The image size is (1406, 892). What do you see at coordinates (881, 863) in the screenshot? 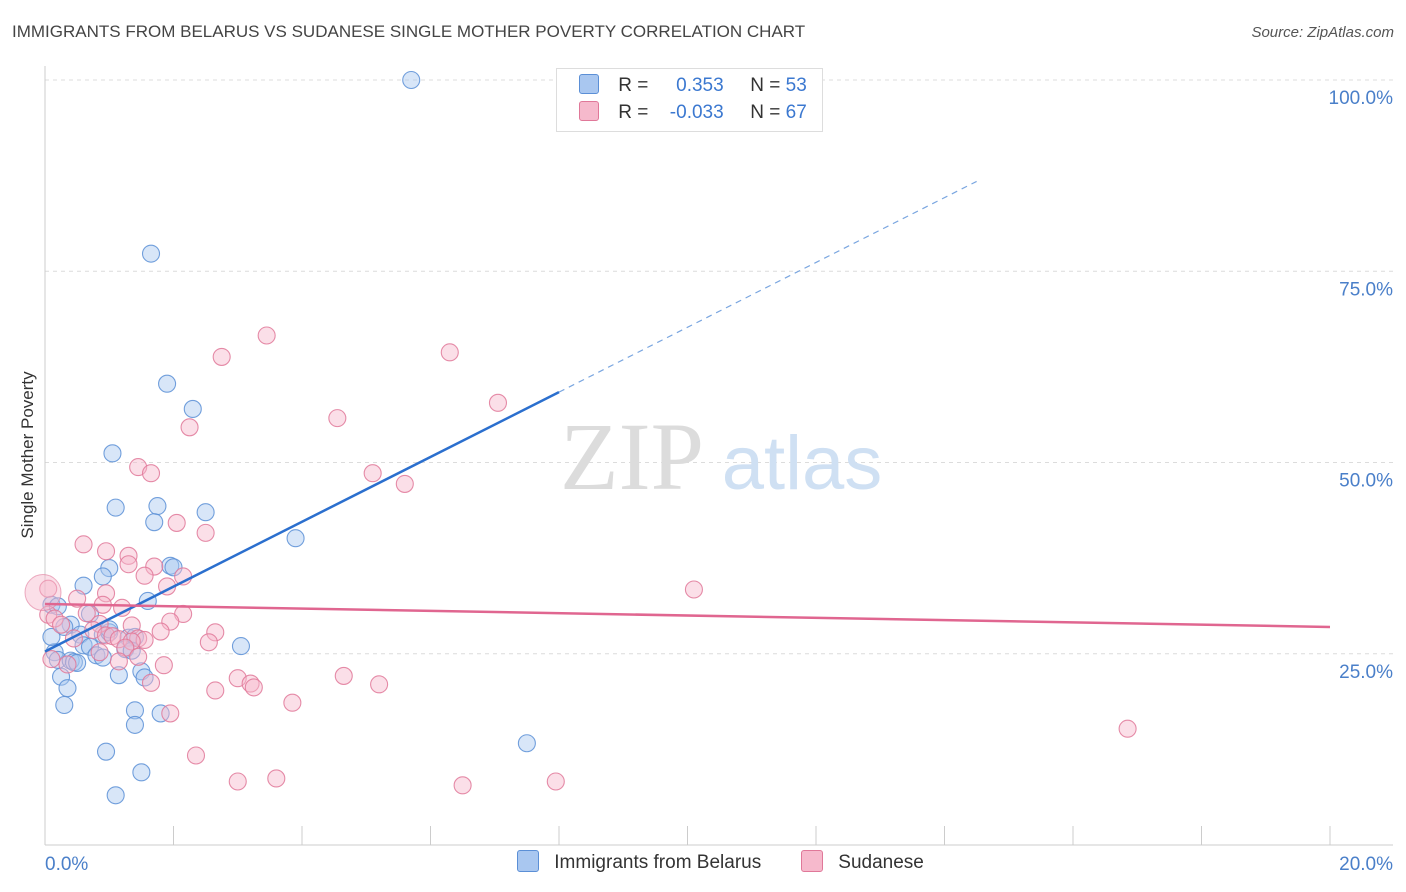
I see `legend-label-sudanese: Sudanese` at bounding box center [881, 863].